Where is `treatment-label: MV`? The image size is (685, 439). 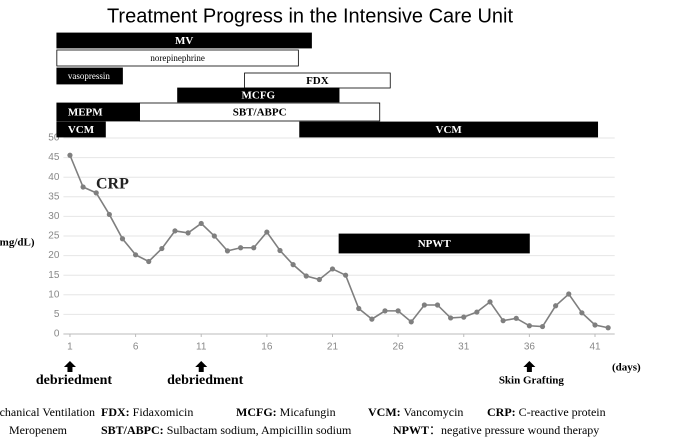 treatment-label: MV is located at coordinates (184, 41).